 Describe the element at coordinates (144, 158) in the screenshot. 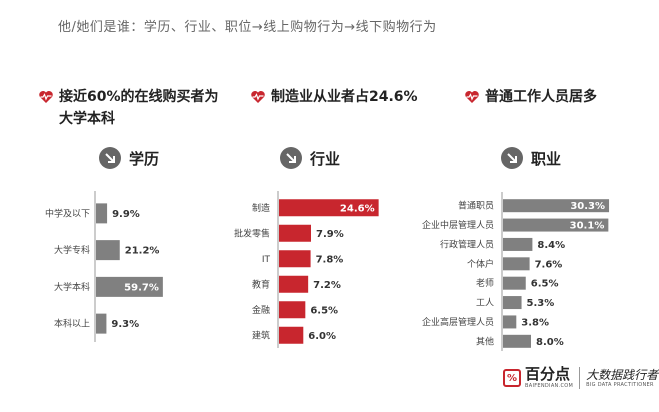

I see `category-education-label: 学历` at that location.